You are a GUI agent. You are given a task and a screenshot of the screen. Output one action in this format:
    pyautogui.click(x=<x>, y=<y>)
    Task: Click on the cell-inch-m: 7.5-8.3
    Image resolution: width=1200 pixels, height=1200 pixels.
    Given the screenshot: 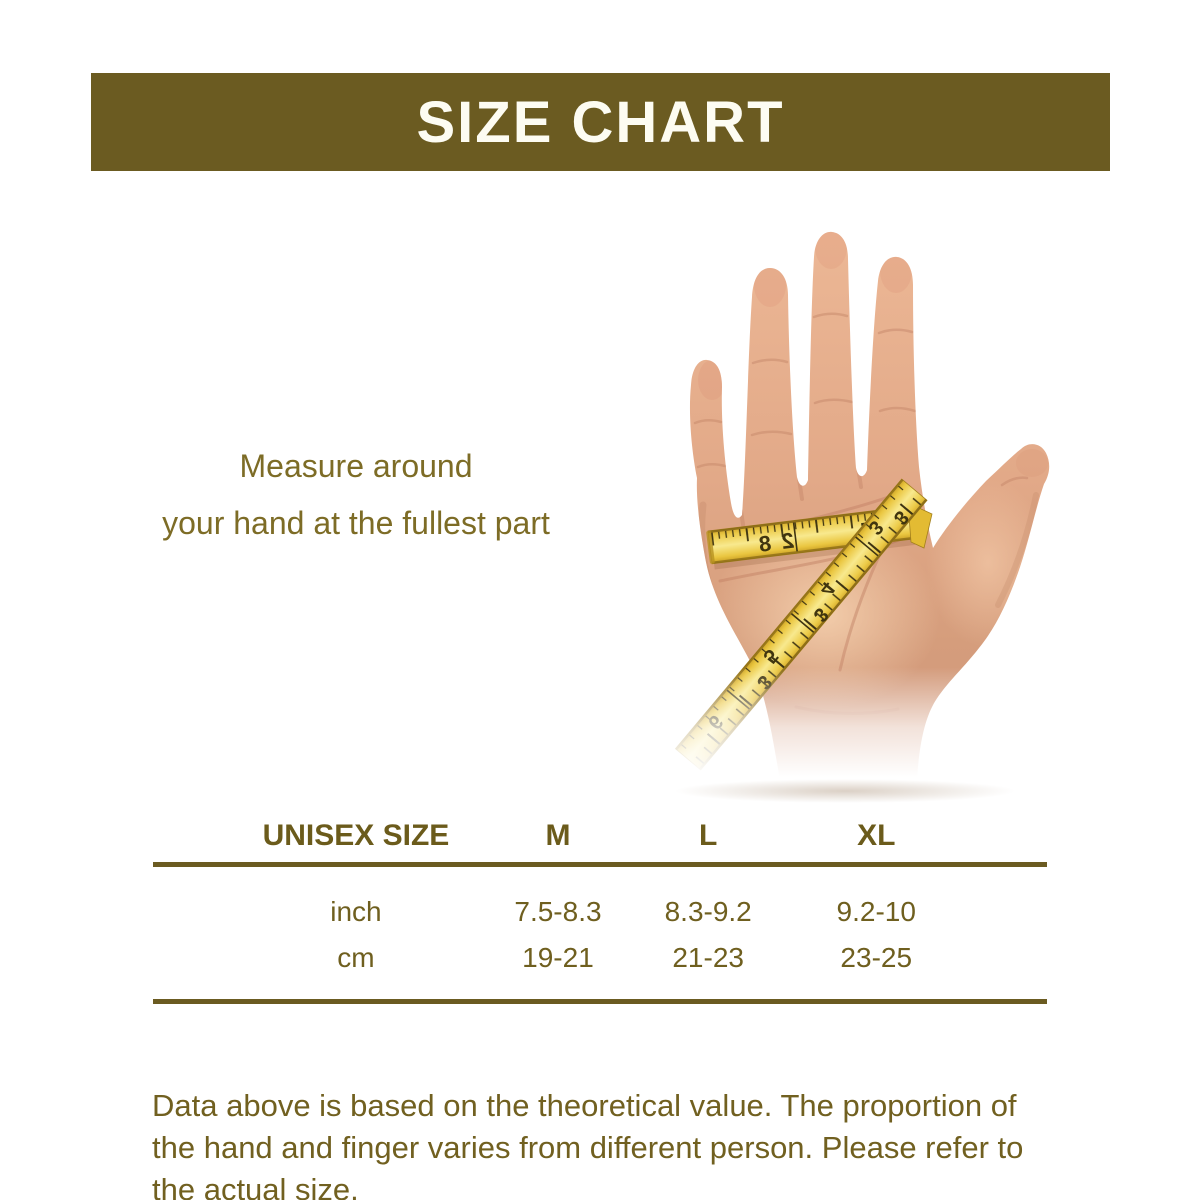 What is the action you would take?
    pyautogui.click(x=558, y=911)
    